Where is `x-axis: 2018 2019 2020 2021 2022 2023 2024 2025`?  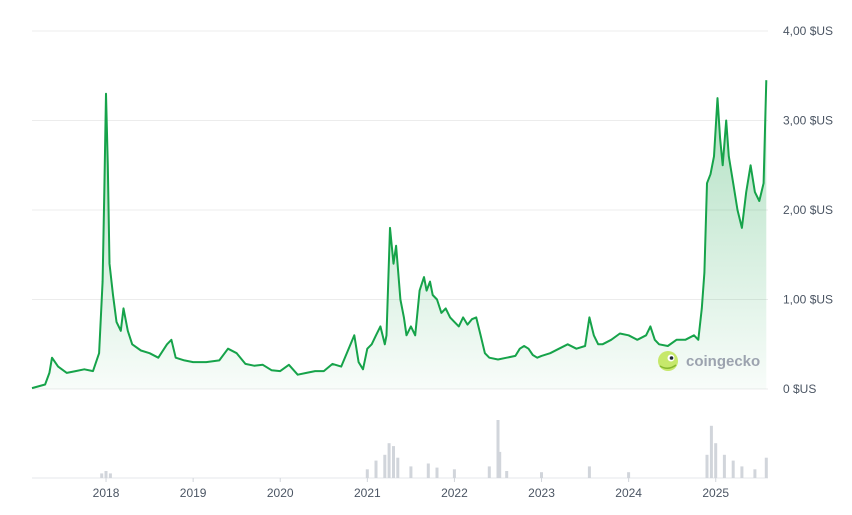 x-axis: 2018 2019 2020 2021 2022 2023 2024 2025 is located at coordinates (411, 489).